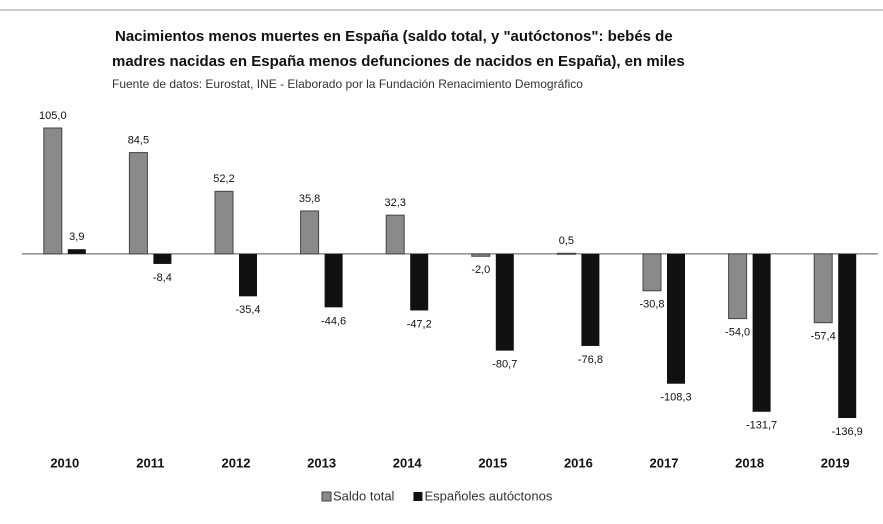 This screenshot has height=524, width=883. What do you see at coordinates (223, 179) in the screenshot?
I see `value-label: 52,2` at bounding box center [223, 179].